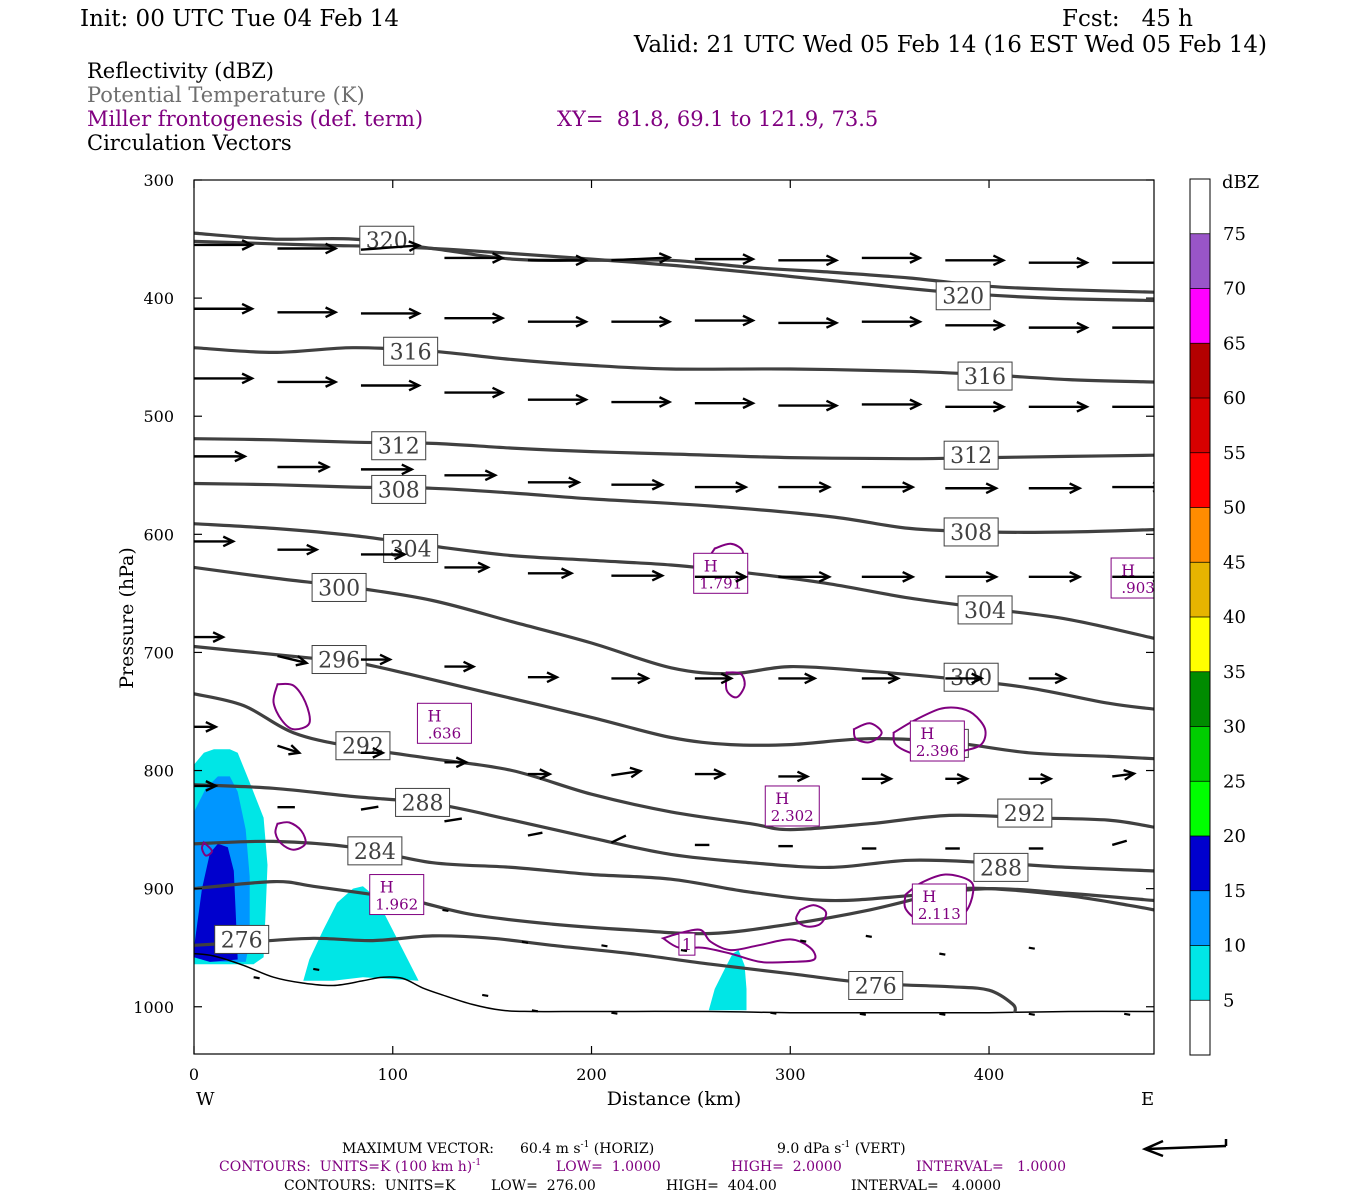  I want to click on x-tick-label: 300, so click(790, 1074).